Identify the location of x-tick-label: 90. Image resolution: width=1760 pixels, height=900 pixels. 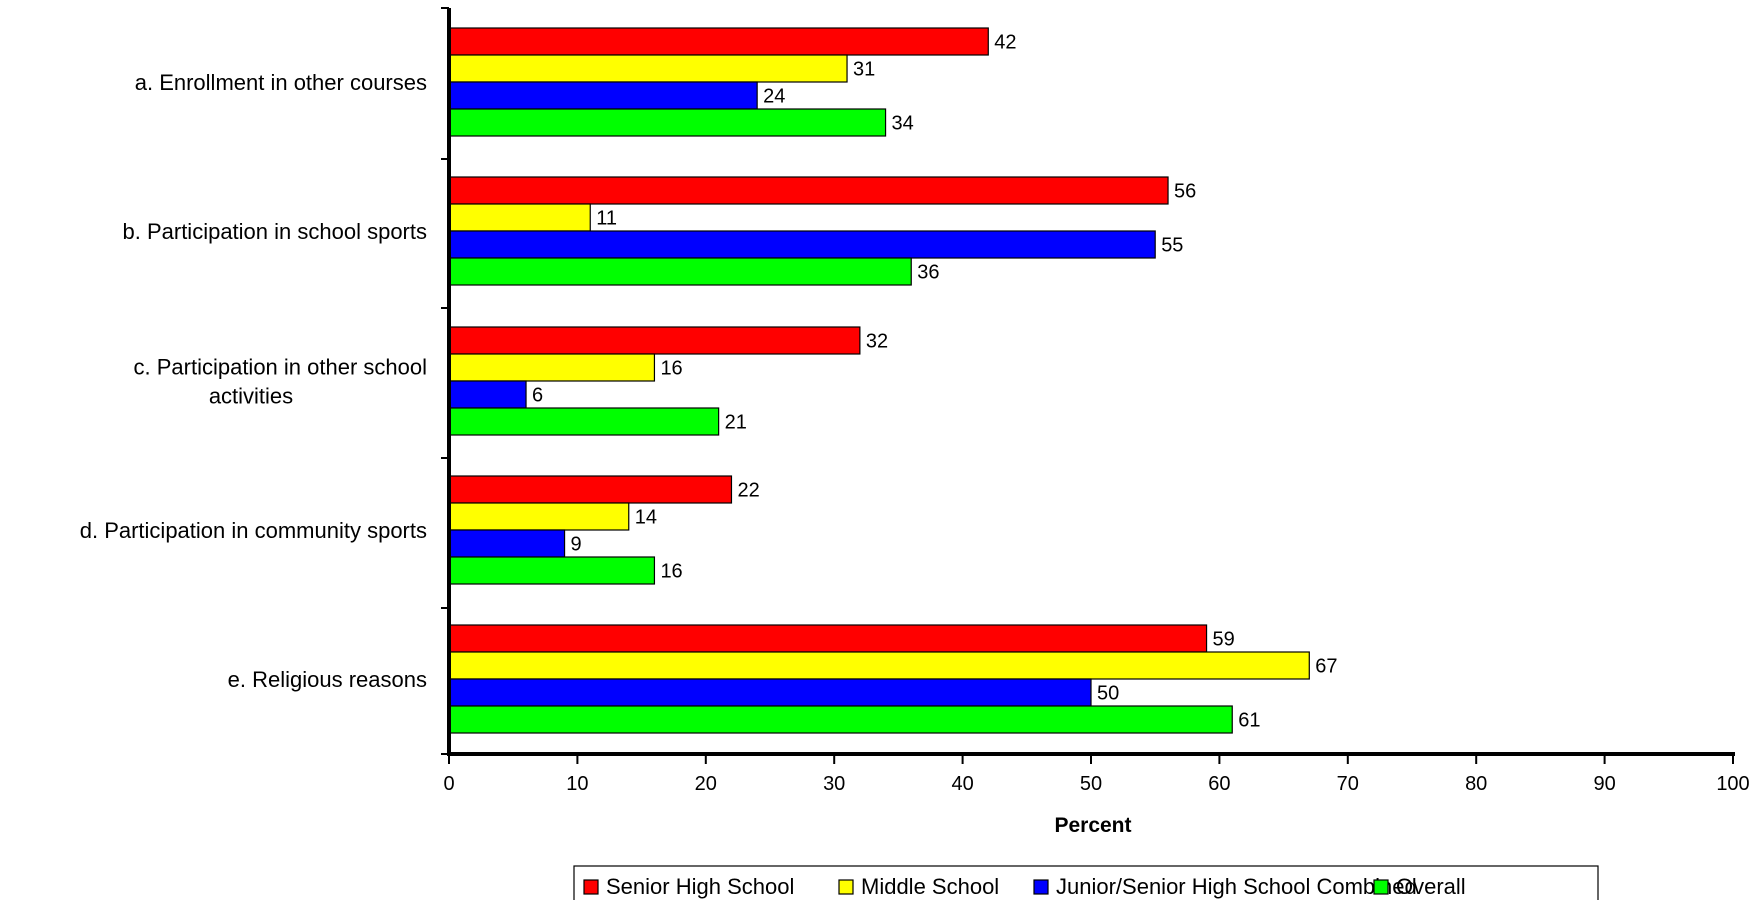
(1604, 784).